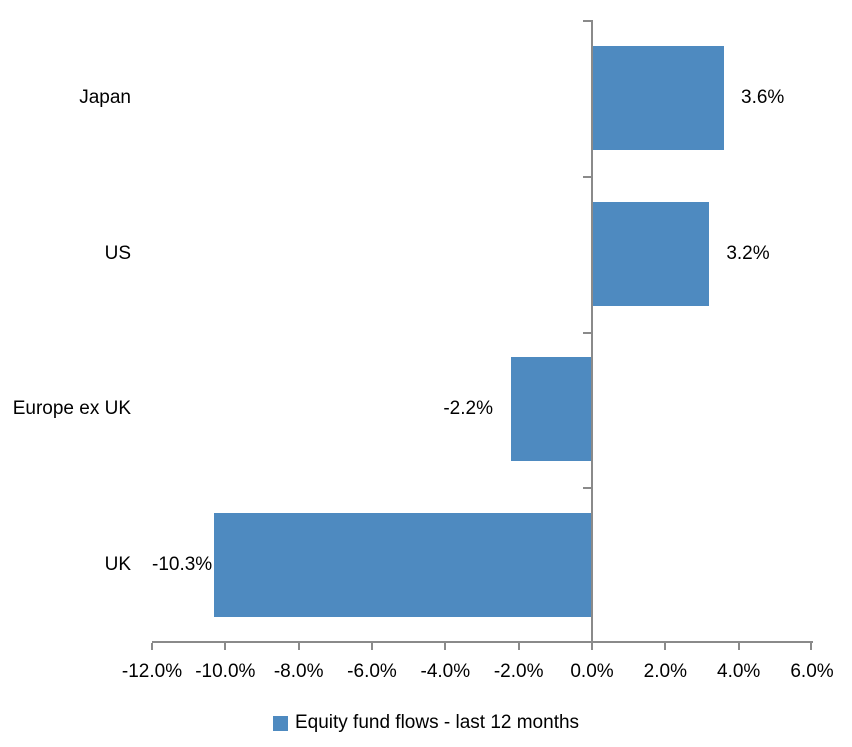 The height and width of the screenshot is (747, 852). Describe the element at coordinates (403, 565) in the screenshot. I see `bar-uk` at that location.